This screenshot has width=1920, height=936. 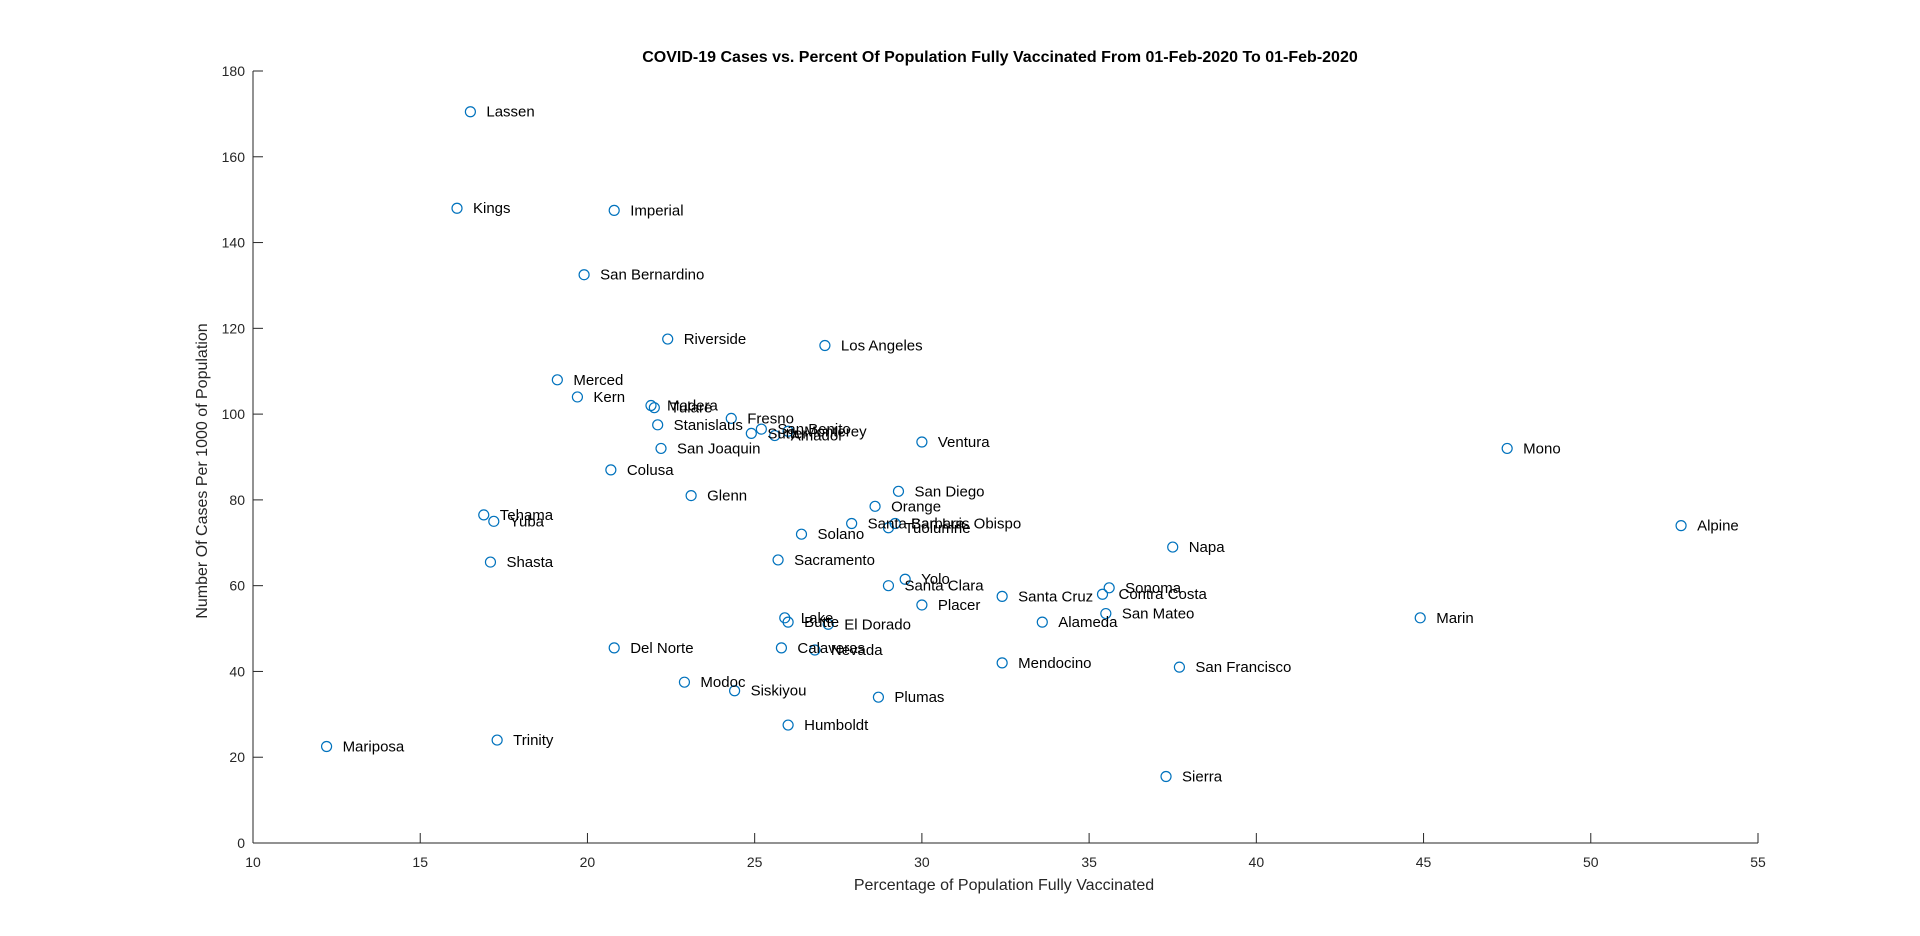 I want to click on y-tick-label: 100, so click(x=234, y=414).